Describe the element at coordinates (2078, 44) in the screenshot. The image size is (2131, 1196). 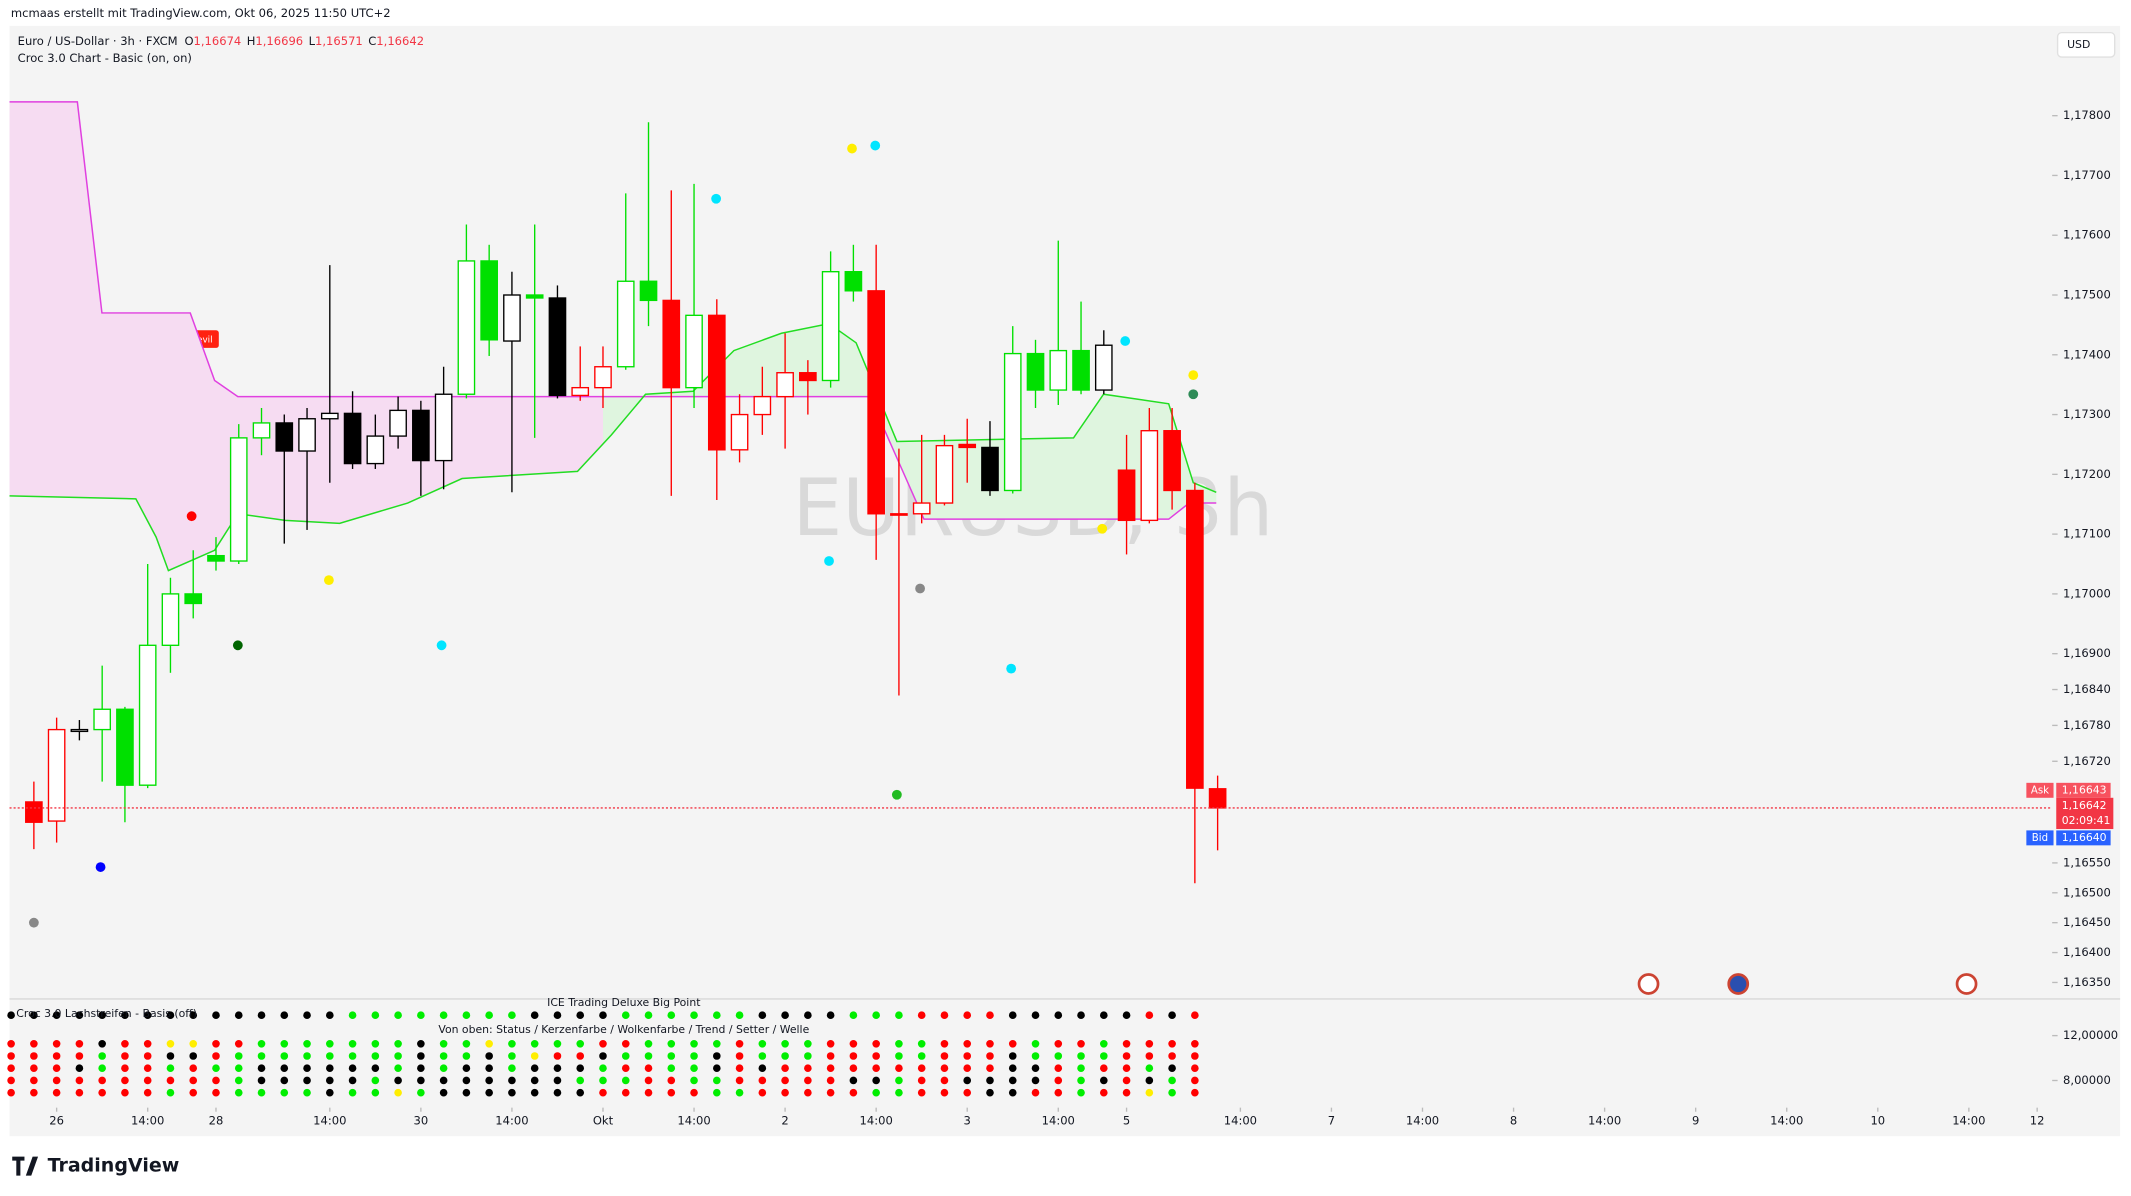
I see `currency: USD` at that location.